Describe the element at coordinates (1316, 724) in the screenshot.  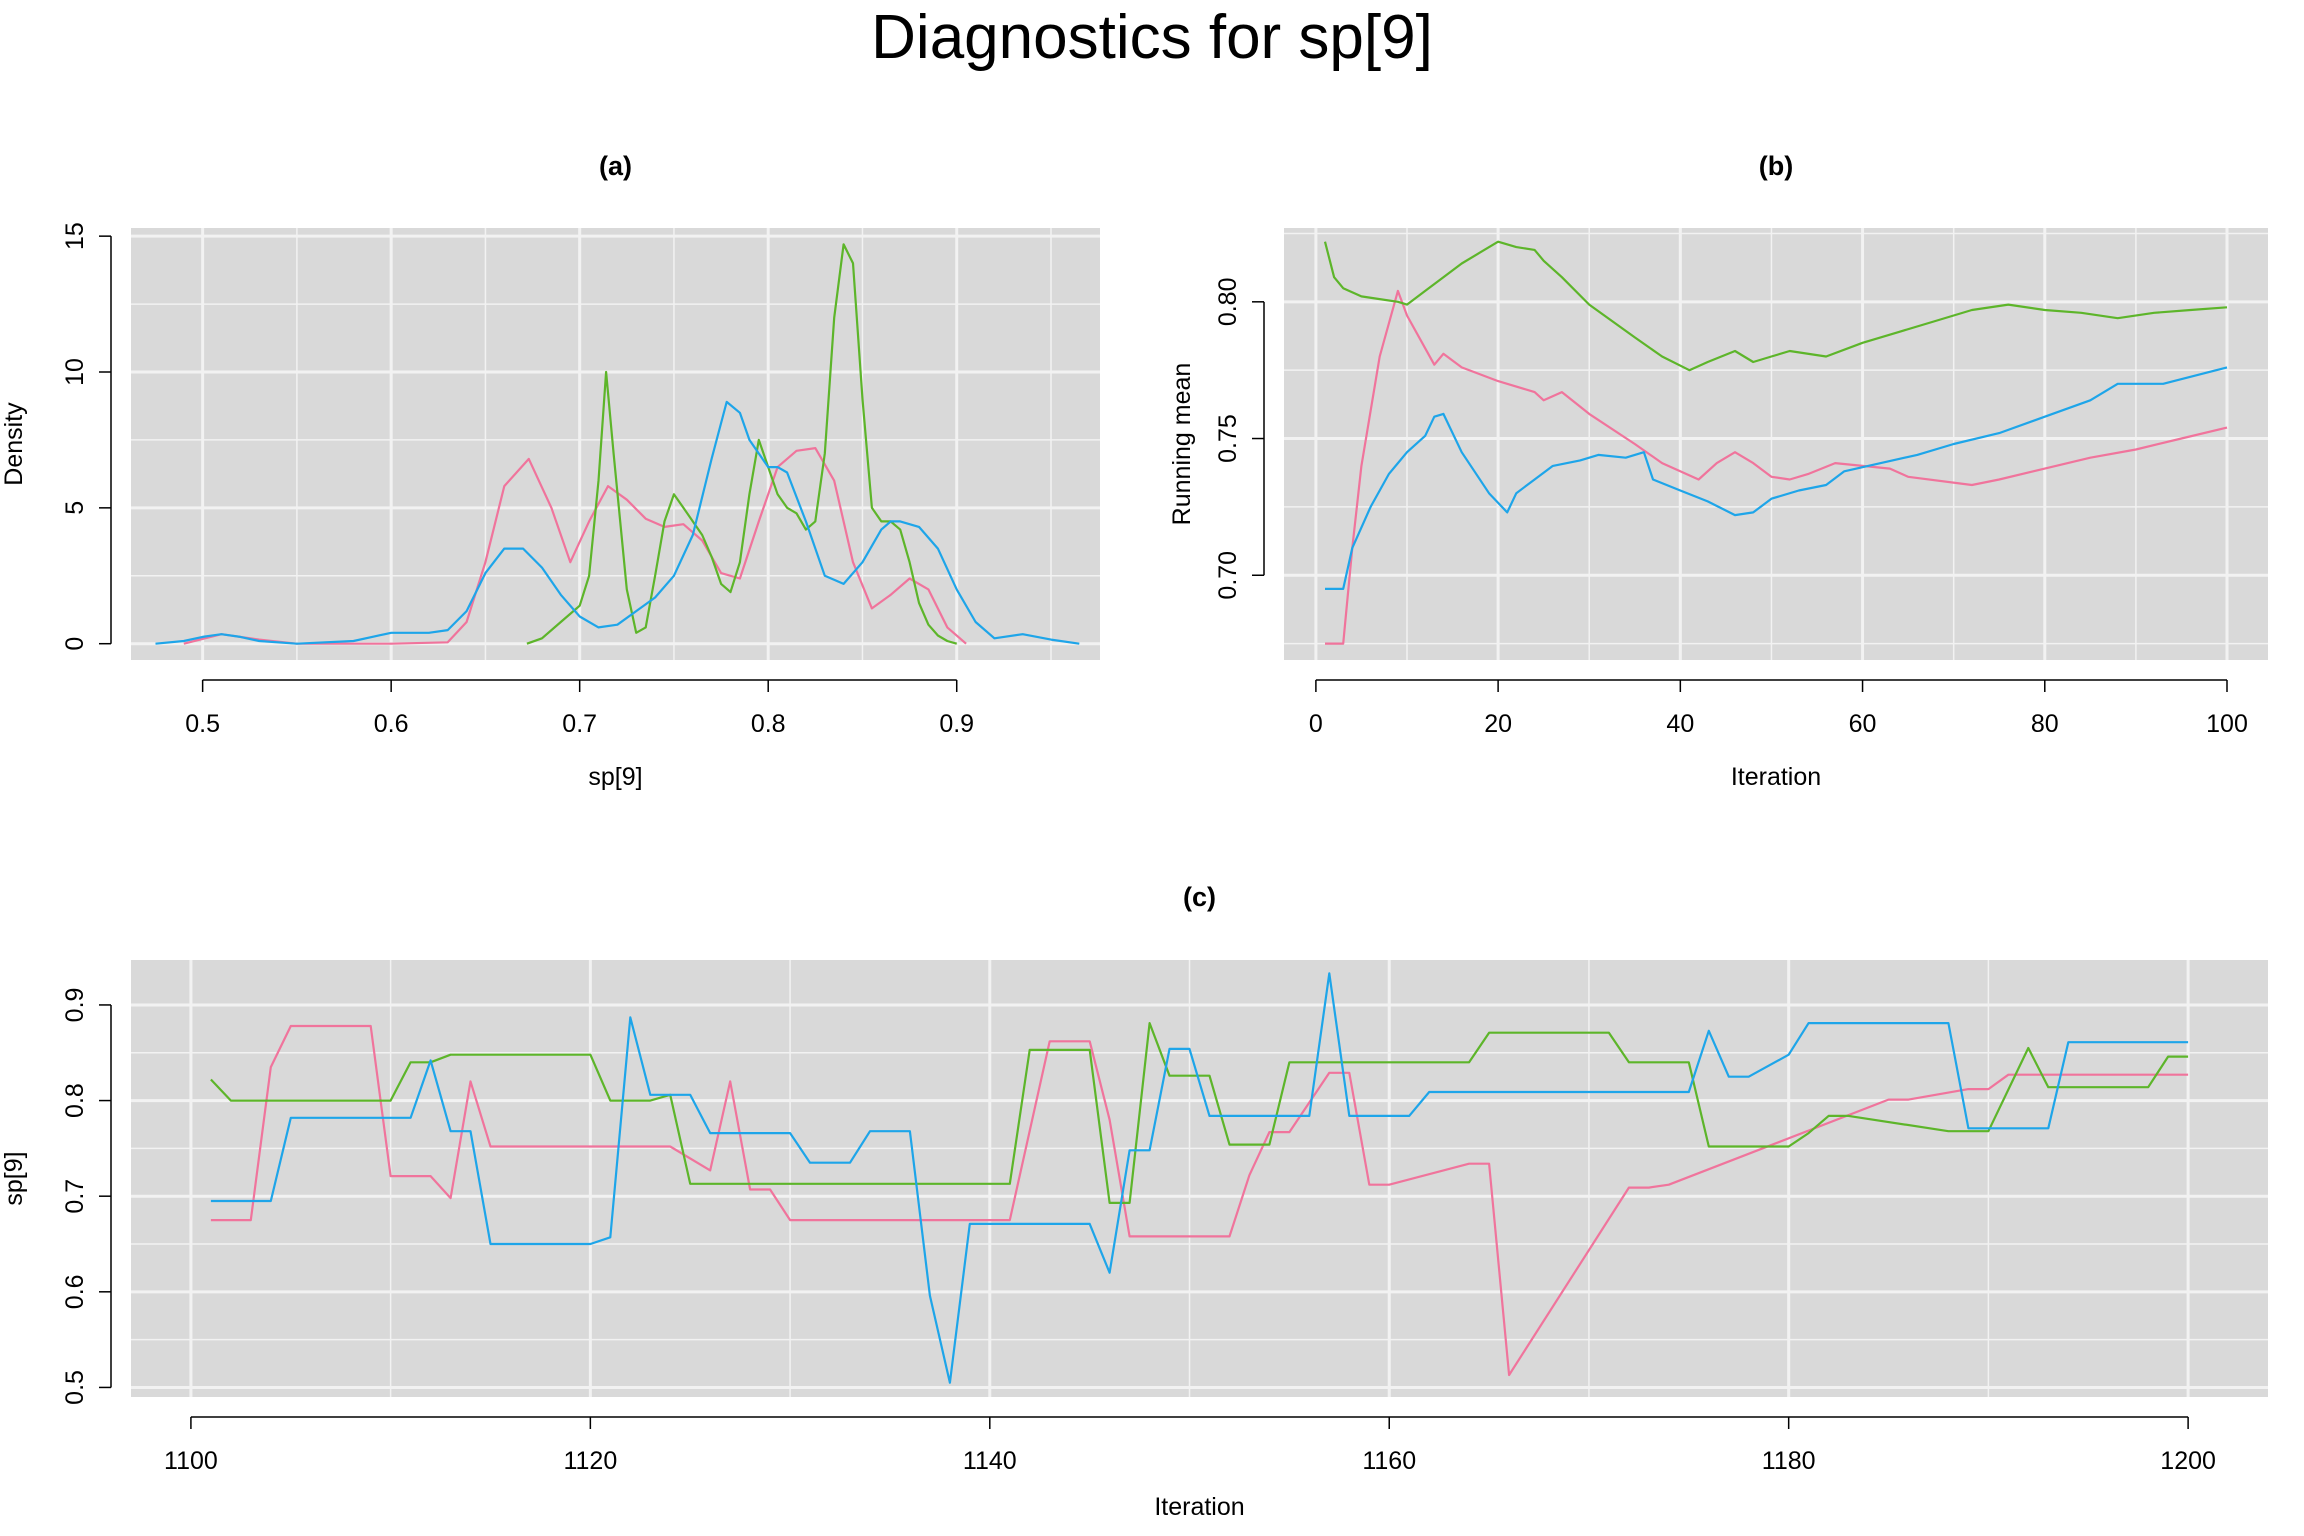
I see `x-tick-label: 0` at that location.